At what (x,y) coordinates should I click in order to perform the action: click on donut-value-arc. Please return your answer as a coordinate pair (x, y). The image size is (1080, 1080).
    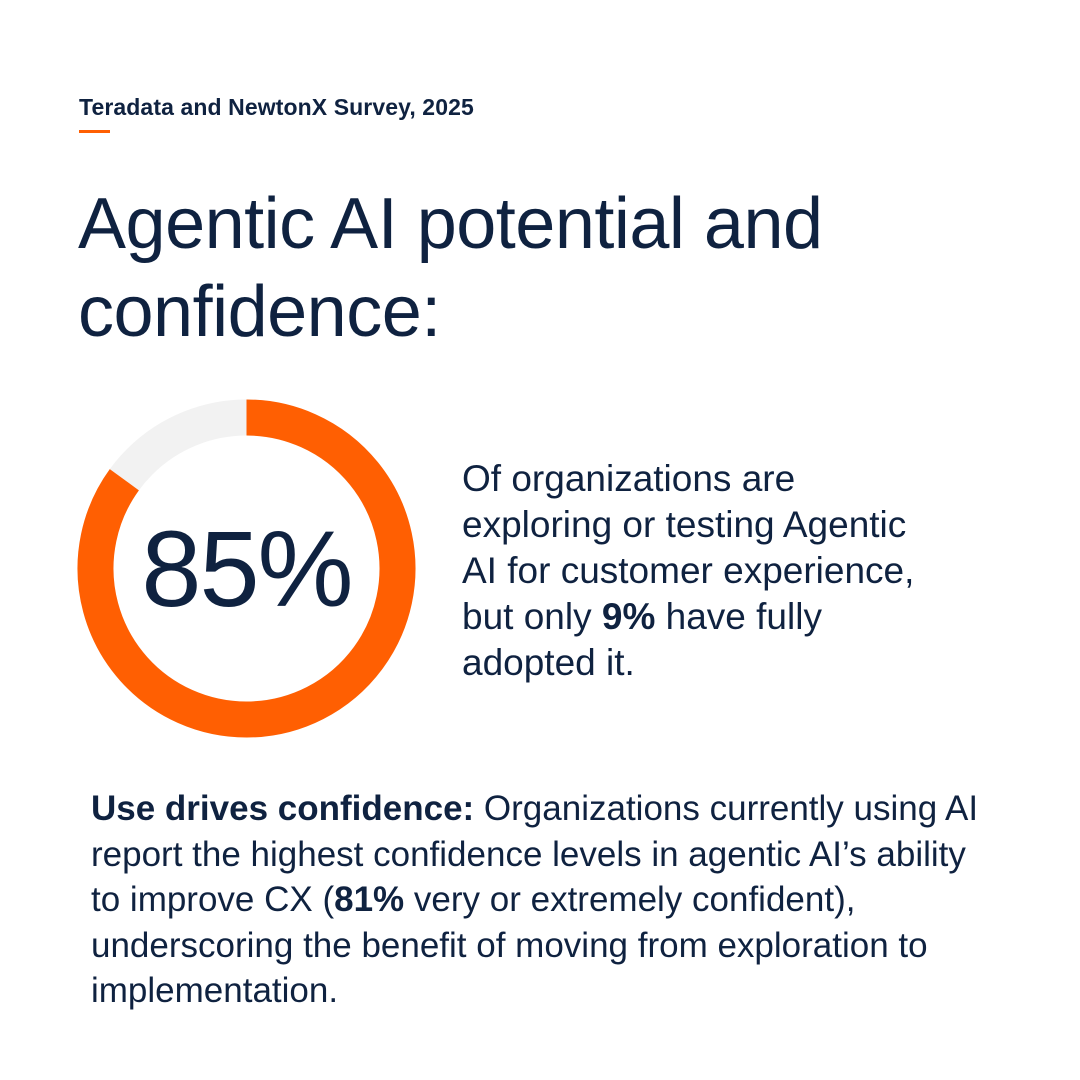
    Looking at the image, I should click on (246, 568).